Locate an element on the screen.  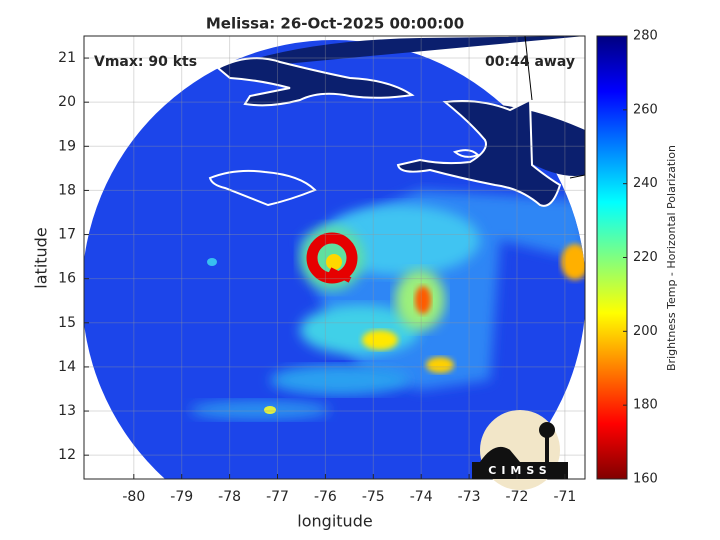
cuba-coast is located at coordinates (315, 82).